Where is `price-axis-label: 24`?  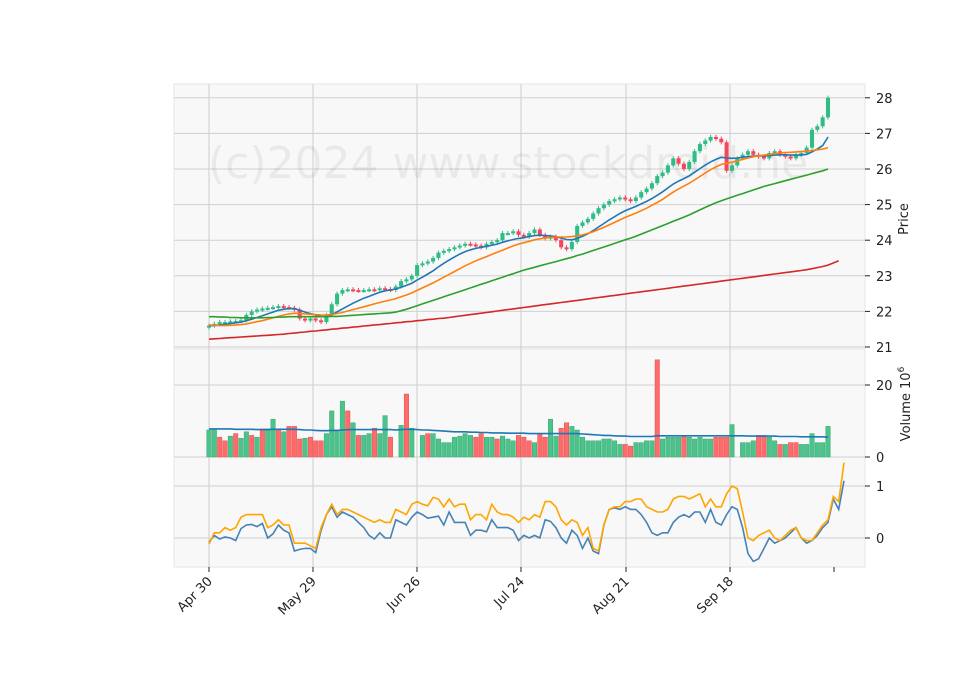 price-axis-label: 24 is located at coordinates (884, 241).